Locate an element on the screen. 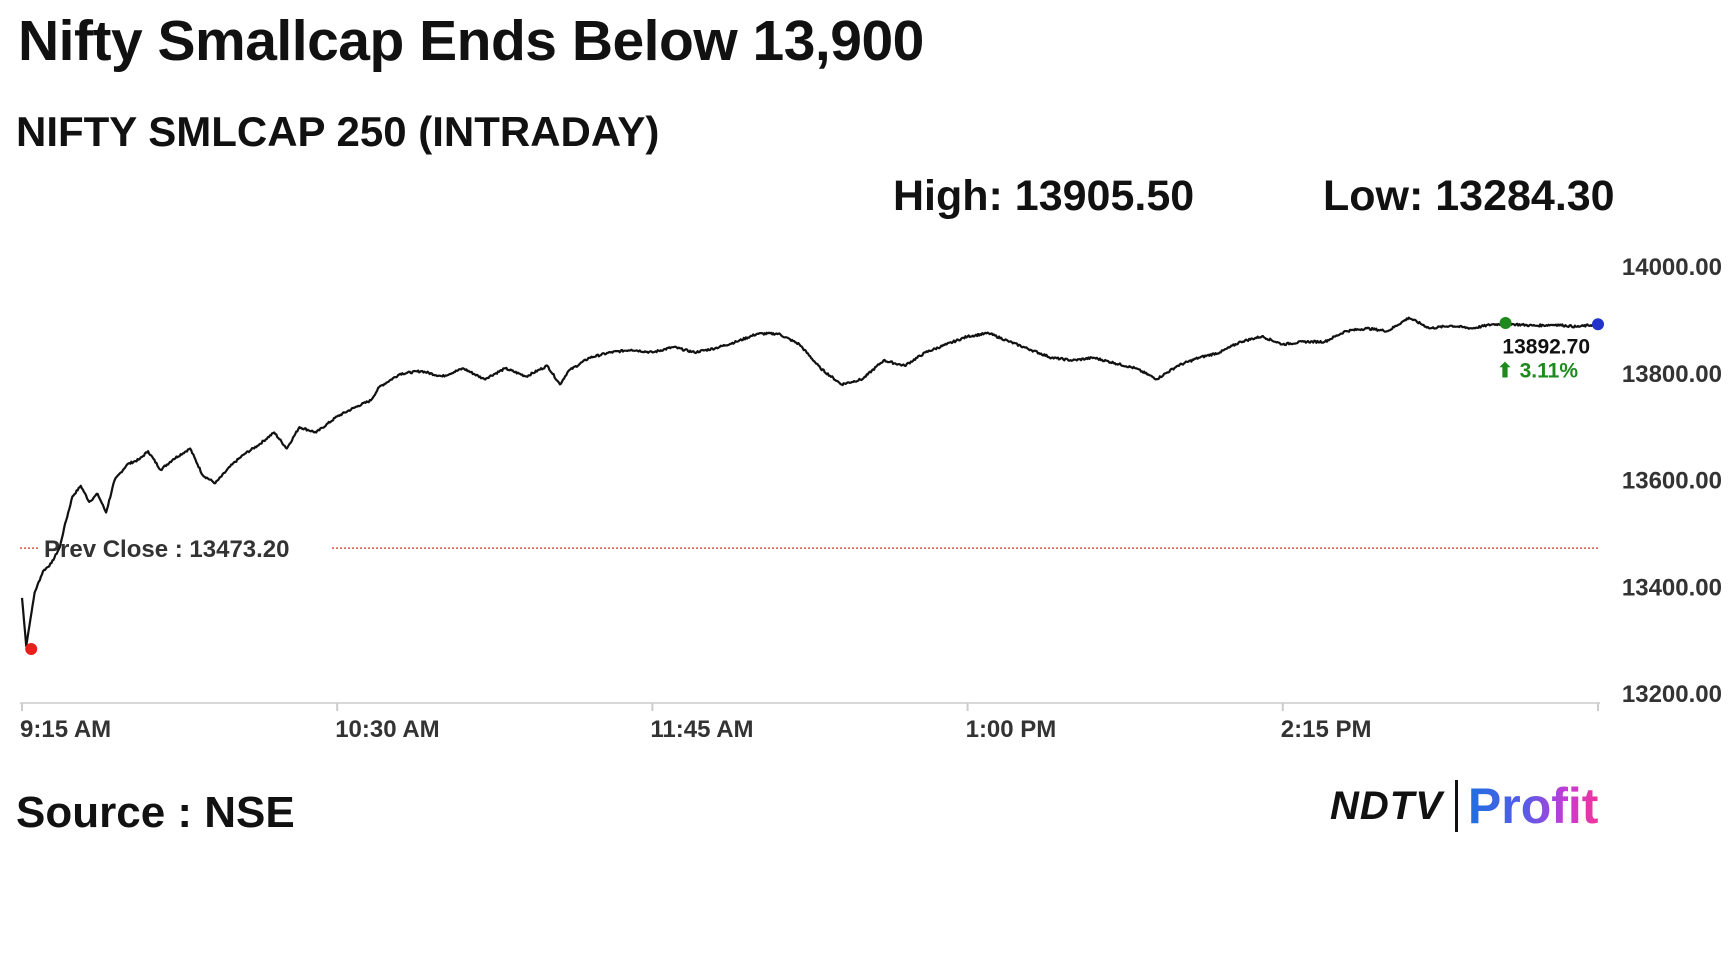 This screenshot has height=972, width=1728. x-tick-label: 9:15 AM is located at coordinates (65, 729).